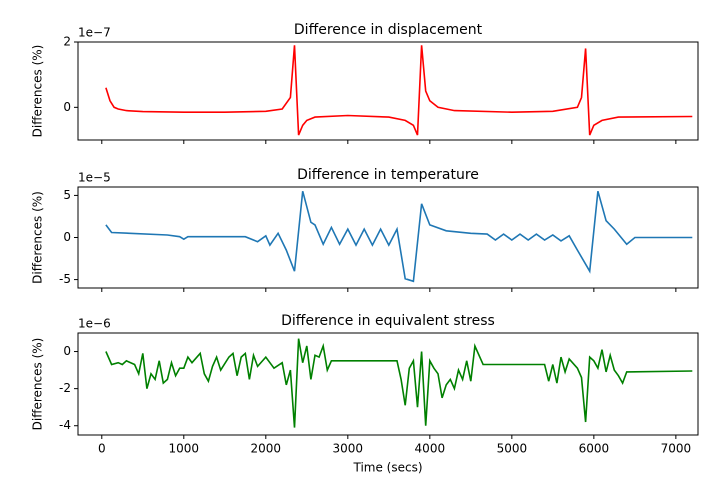 This screenshot has width=718, height=486. I want to click on chart-title: Difference in displacement, so click(388, 30).